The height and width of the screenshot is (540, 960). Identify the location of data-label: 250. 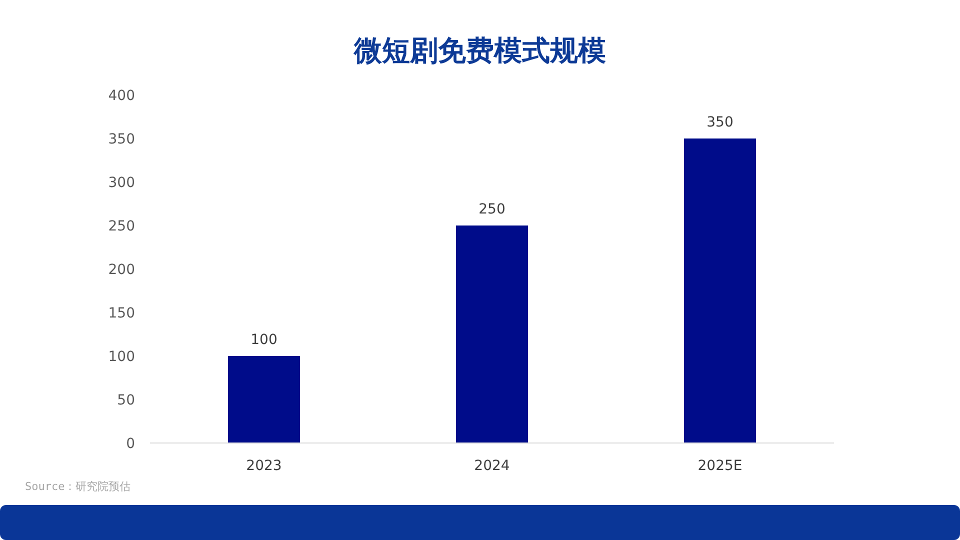
(492, 210).